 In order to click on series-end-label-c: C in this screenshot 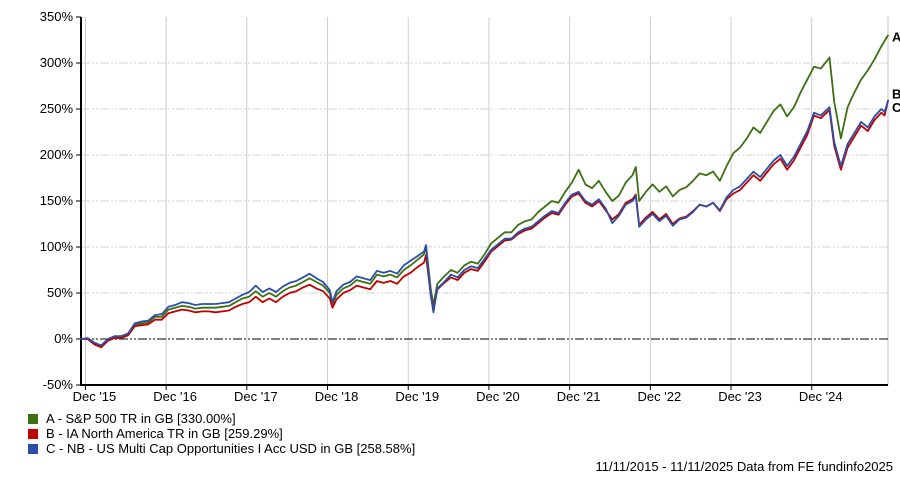, I will do `click(896, 107)`.